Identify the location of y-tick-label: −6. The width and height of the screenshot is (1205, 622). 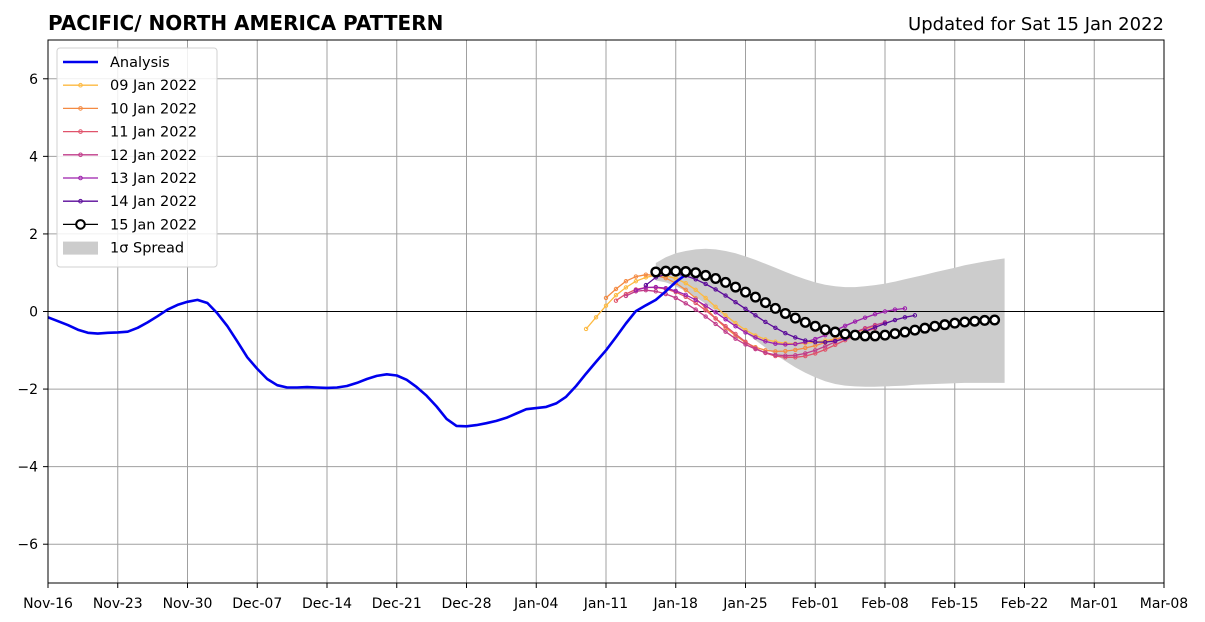
(27, 545).